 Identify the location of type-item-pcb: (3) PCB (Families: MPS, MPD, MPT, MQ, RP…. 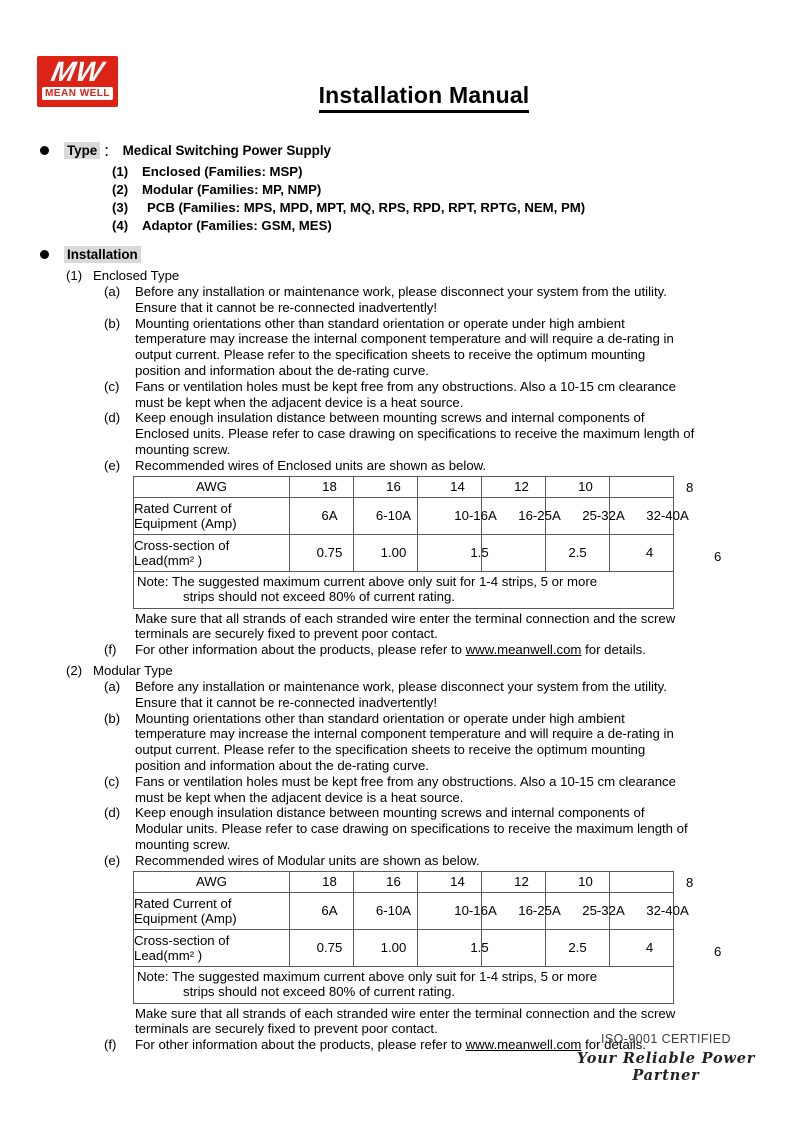
(457, 208).